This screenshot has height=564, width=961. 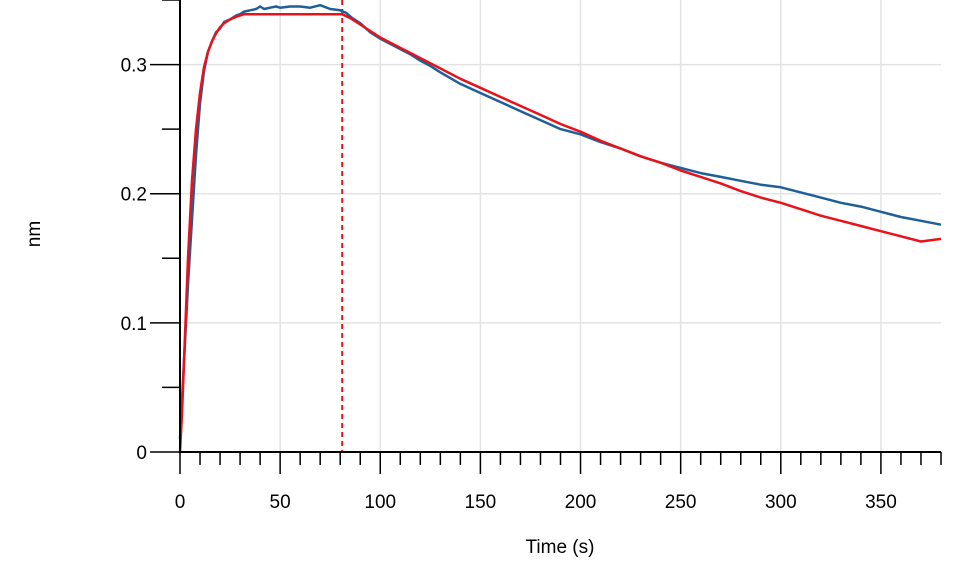 What do you see at coordinates (681, 502) in the screenshot?
I see `x-tick-label: 250` at bounding box center [681, 502].